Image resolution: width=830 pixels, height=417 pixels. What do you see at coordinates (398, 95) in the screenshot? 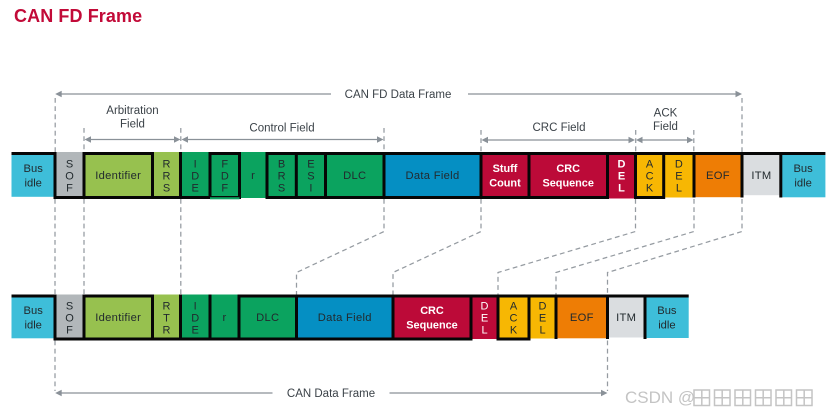
I see `svg-text: CAN FD Data Frame` at bounding box center [398, 95].